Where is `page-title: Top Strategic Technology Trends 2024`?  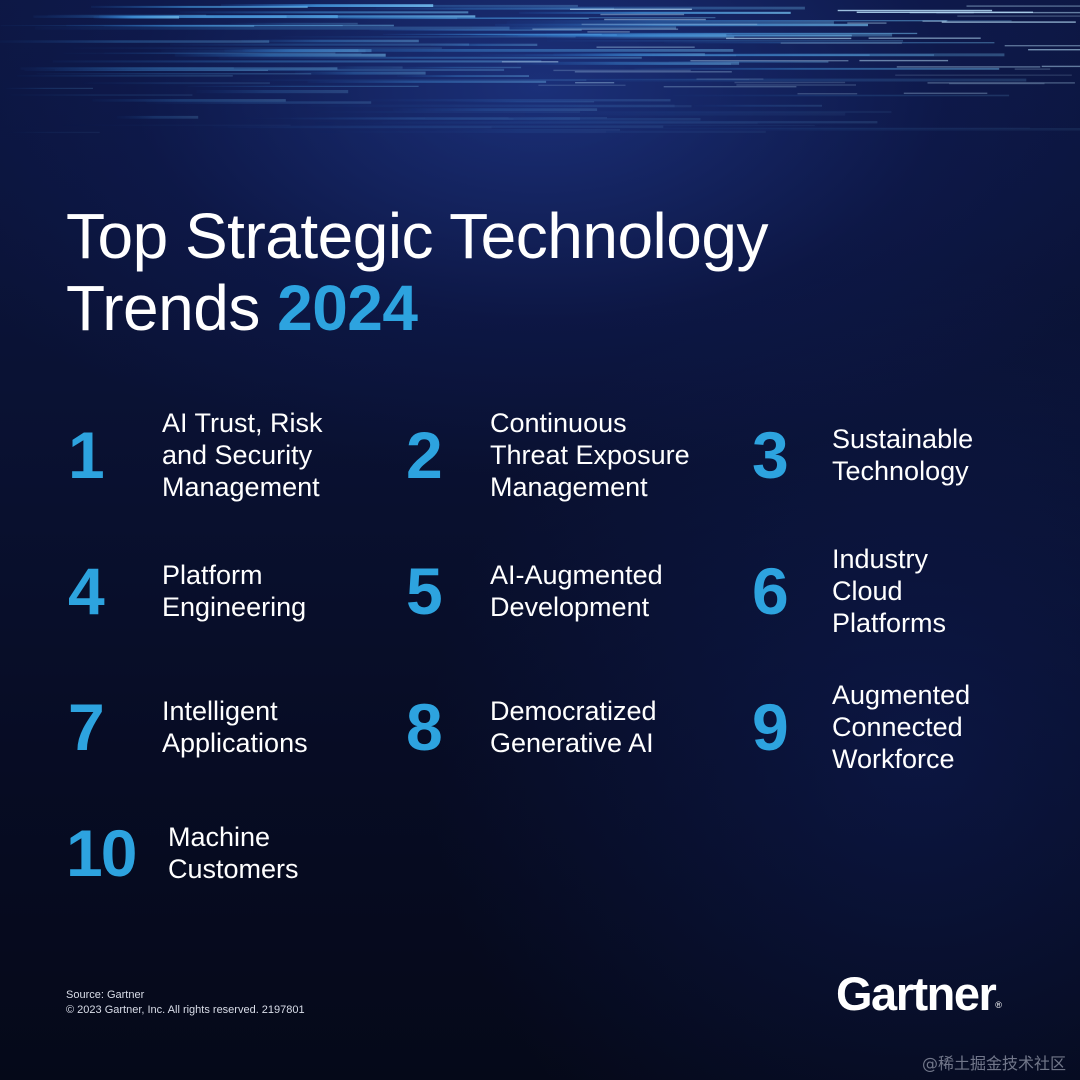
page-title: Top Strategic Technology Trends 2024 is located at coordinates (417, 272).